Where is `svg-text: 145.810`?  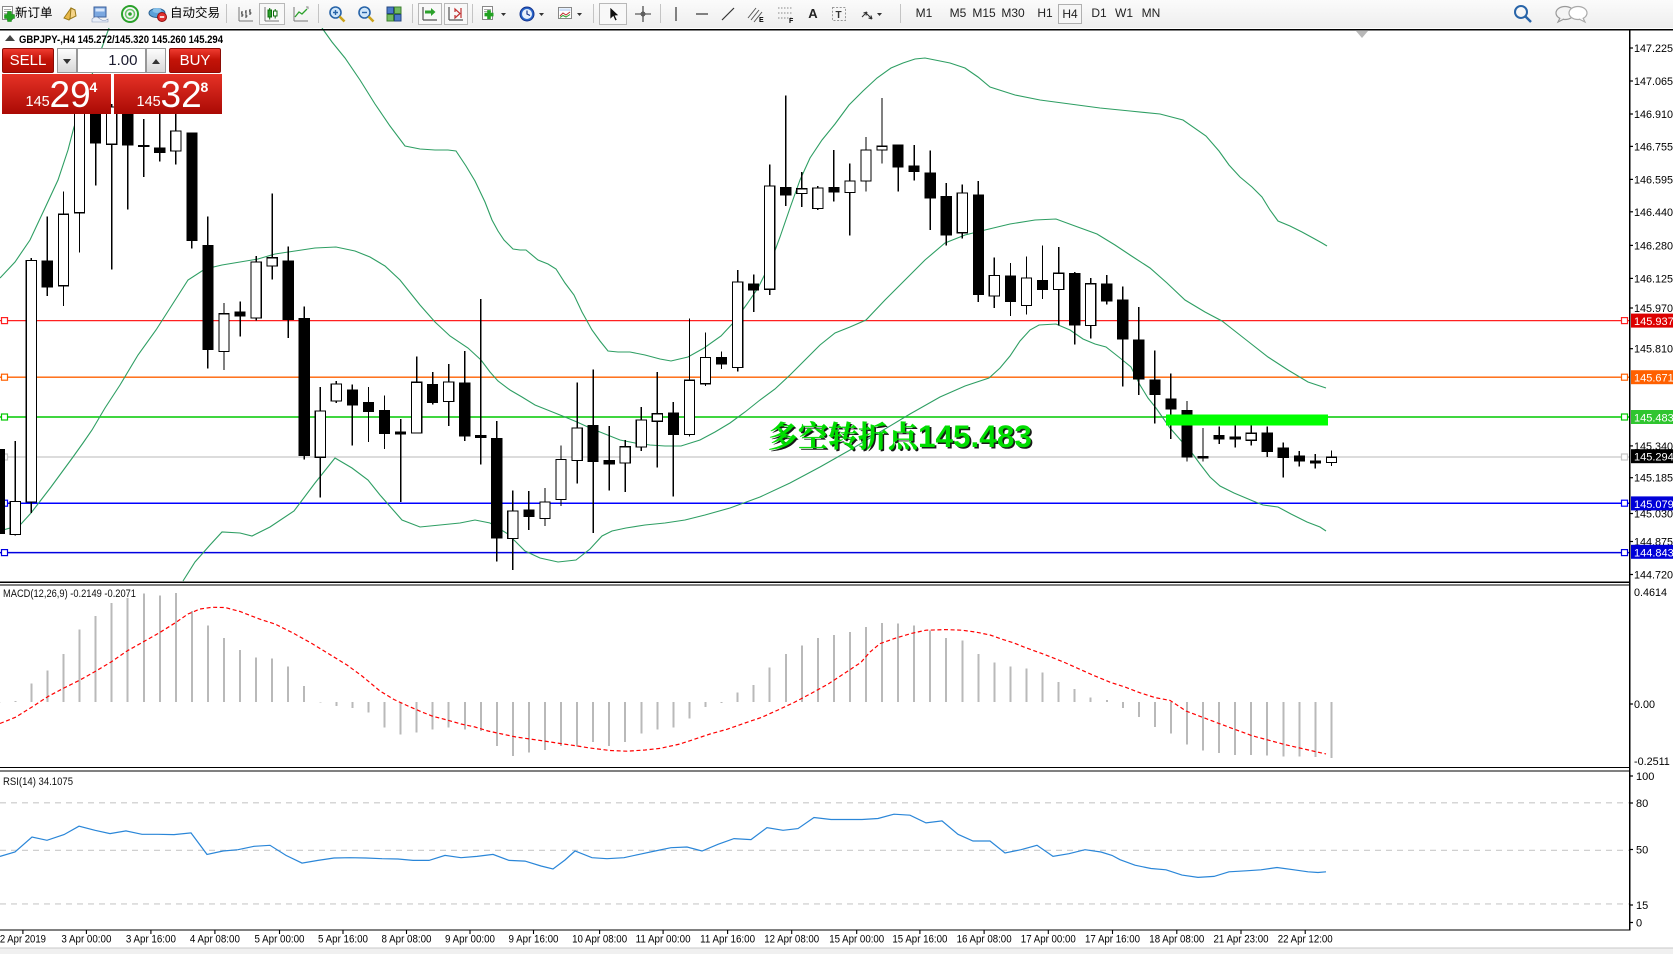 svg-text: 145.810 is located at coordinates (1653, 350).